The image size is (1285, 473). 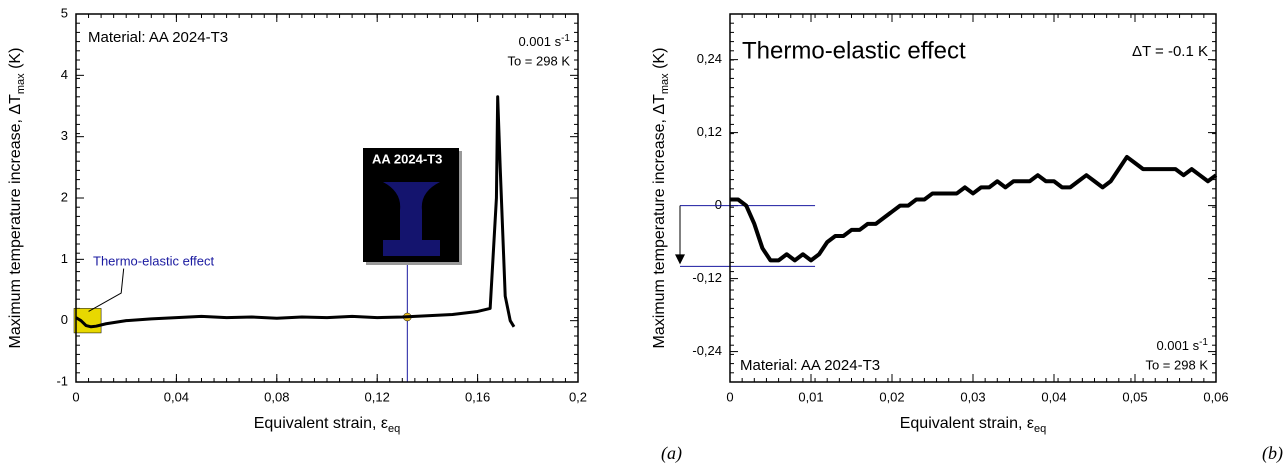 What do you see at coordinates (477, 396) in the screenshot?
I see `x-tick-label: 0,16` at bounding box center [477, 396].